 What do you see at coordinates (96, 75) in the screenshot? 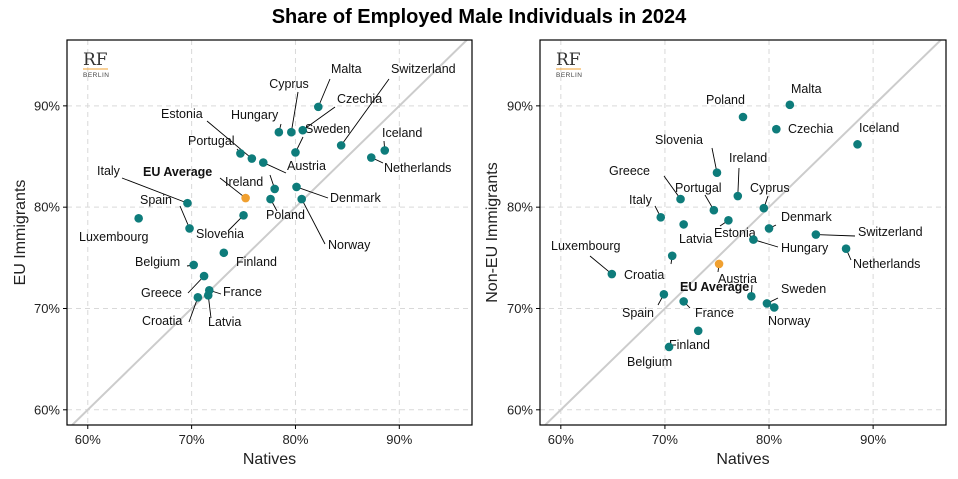
I see `logo-subtext: BERLIN` at bounding box center [96, 75].